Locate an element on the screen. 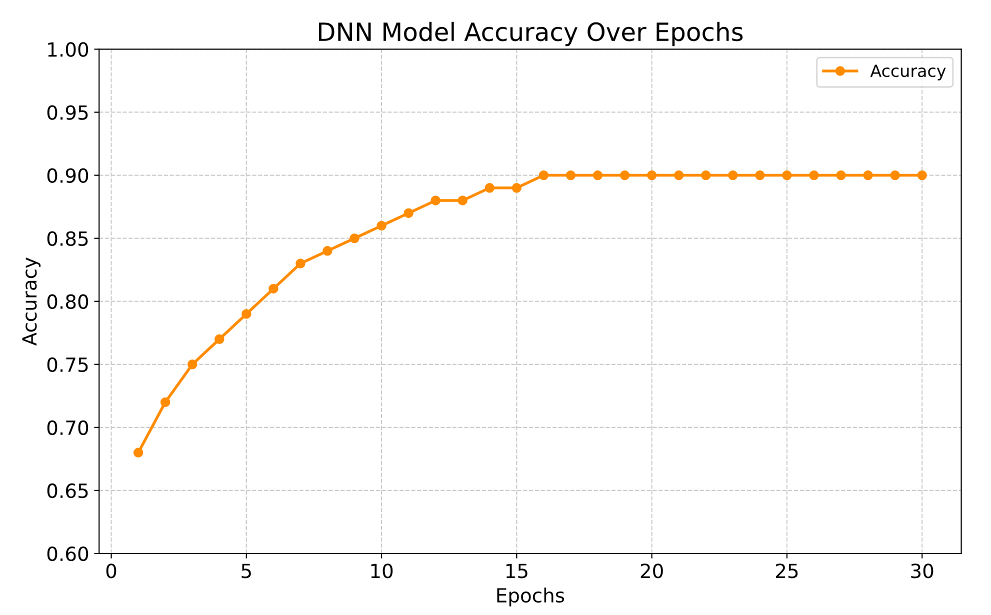 The image size is (991, 615). x-tick-label: 10 is located at coordinates (382, 571).